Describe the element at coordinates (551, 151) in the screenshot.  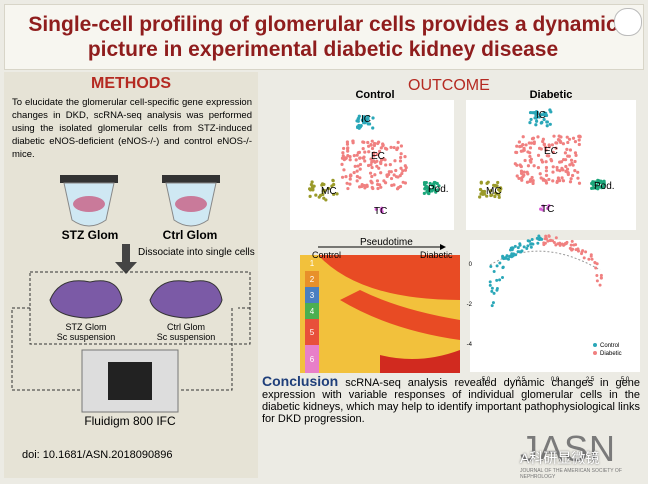
I see `cluster-label: EC` at that location.